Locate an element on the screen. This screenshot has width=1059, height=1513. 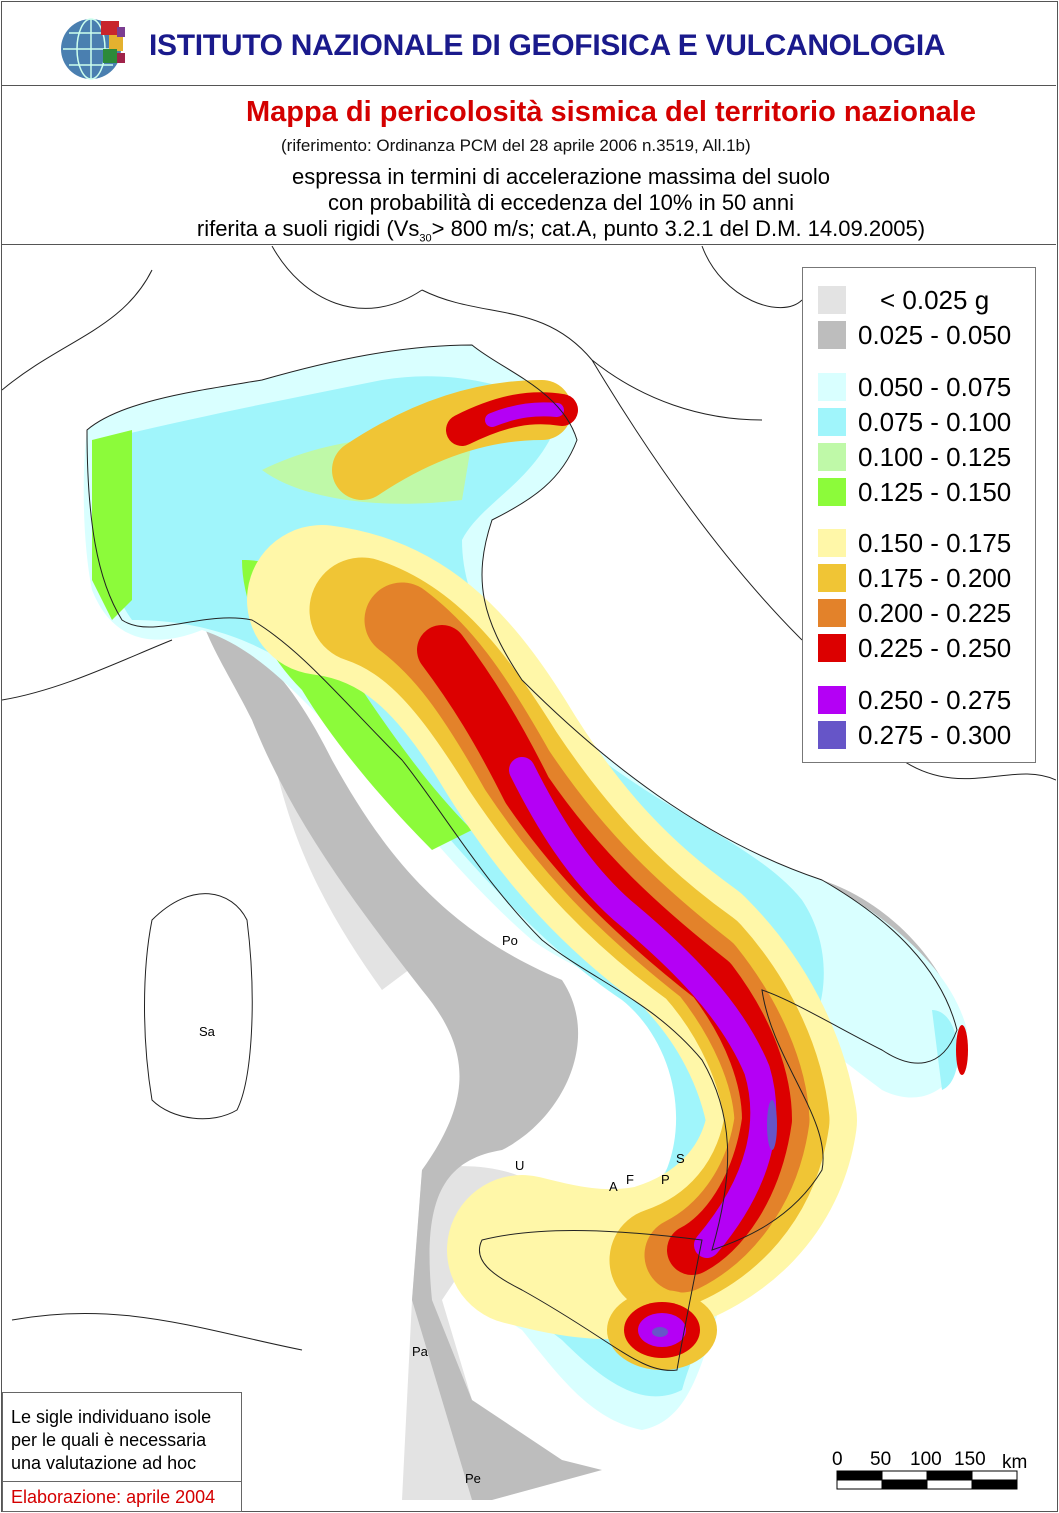
scale-bar: 0 50 100 150 km is located at coordinates (929, 1469).